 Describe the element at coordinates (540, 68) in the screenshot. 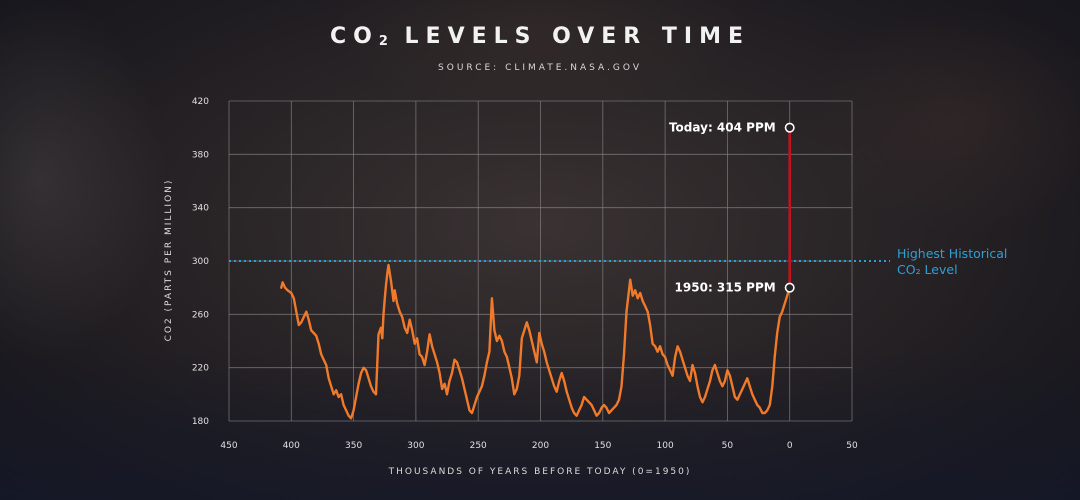

I see `chart-source: SOURCE: CLIMATE.NASA.GOV` at that location.